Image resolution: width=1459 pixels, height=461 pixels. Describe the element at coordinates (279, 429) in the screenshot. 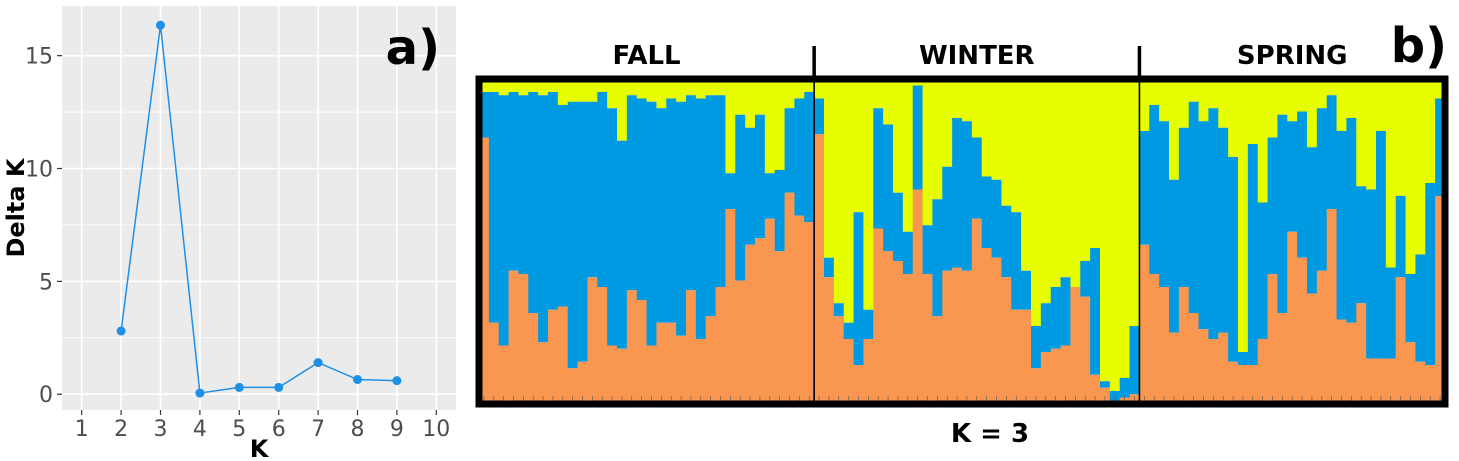

I see `x-tick-label: 6` at that location.